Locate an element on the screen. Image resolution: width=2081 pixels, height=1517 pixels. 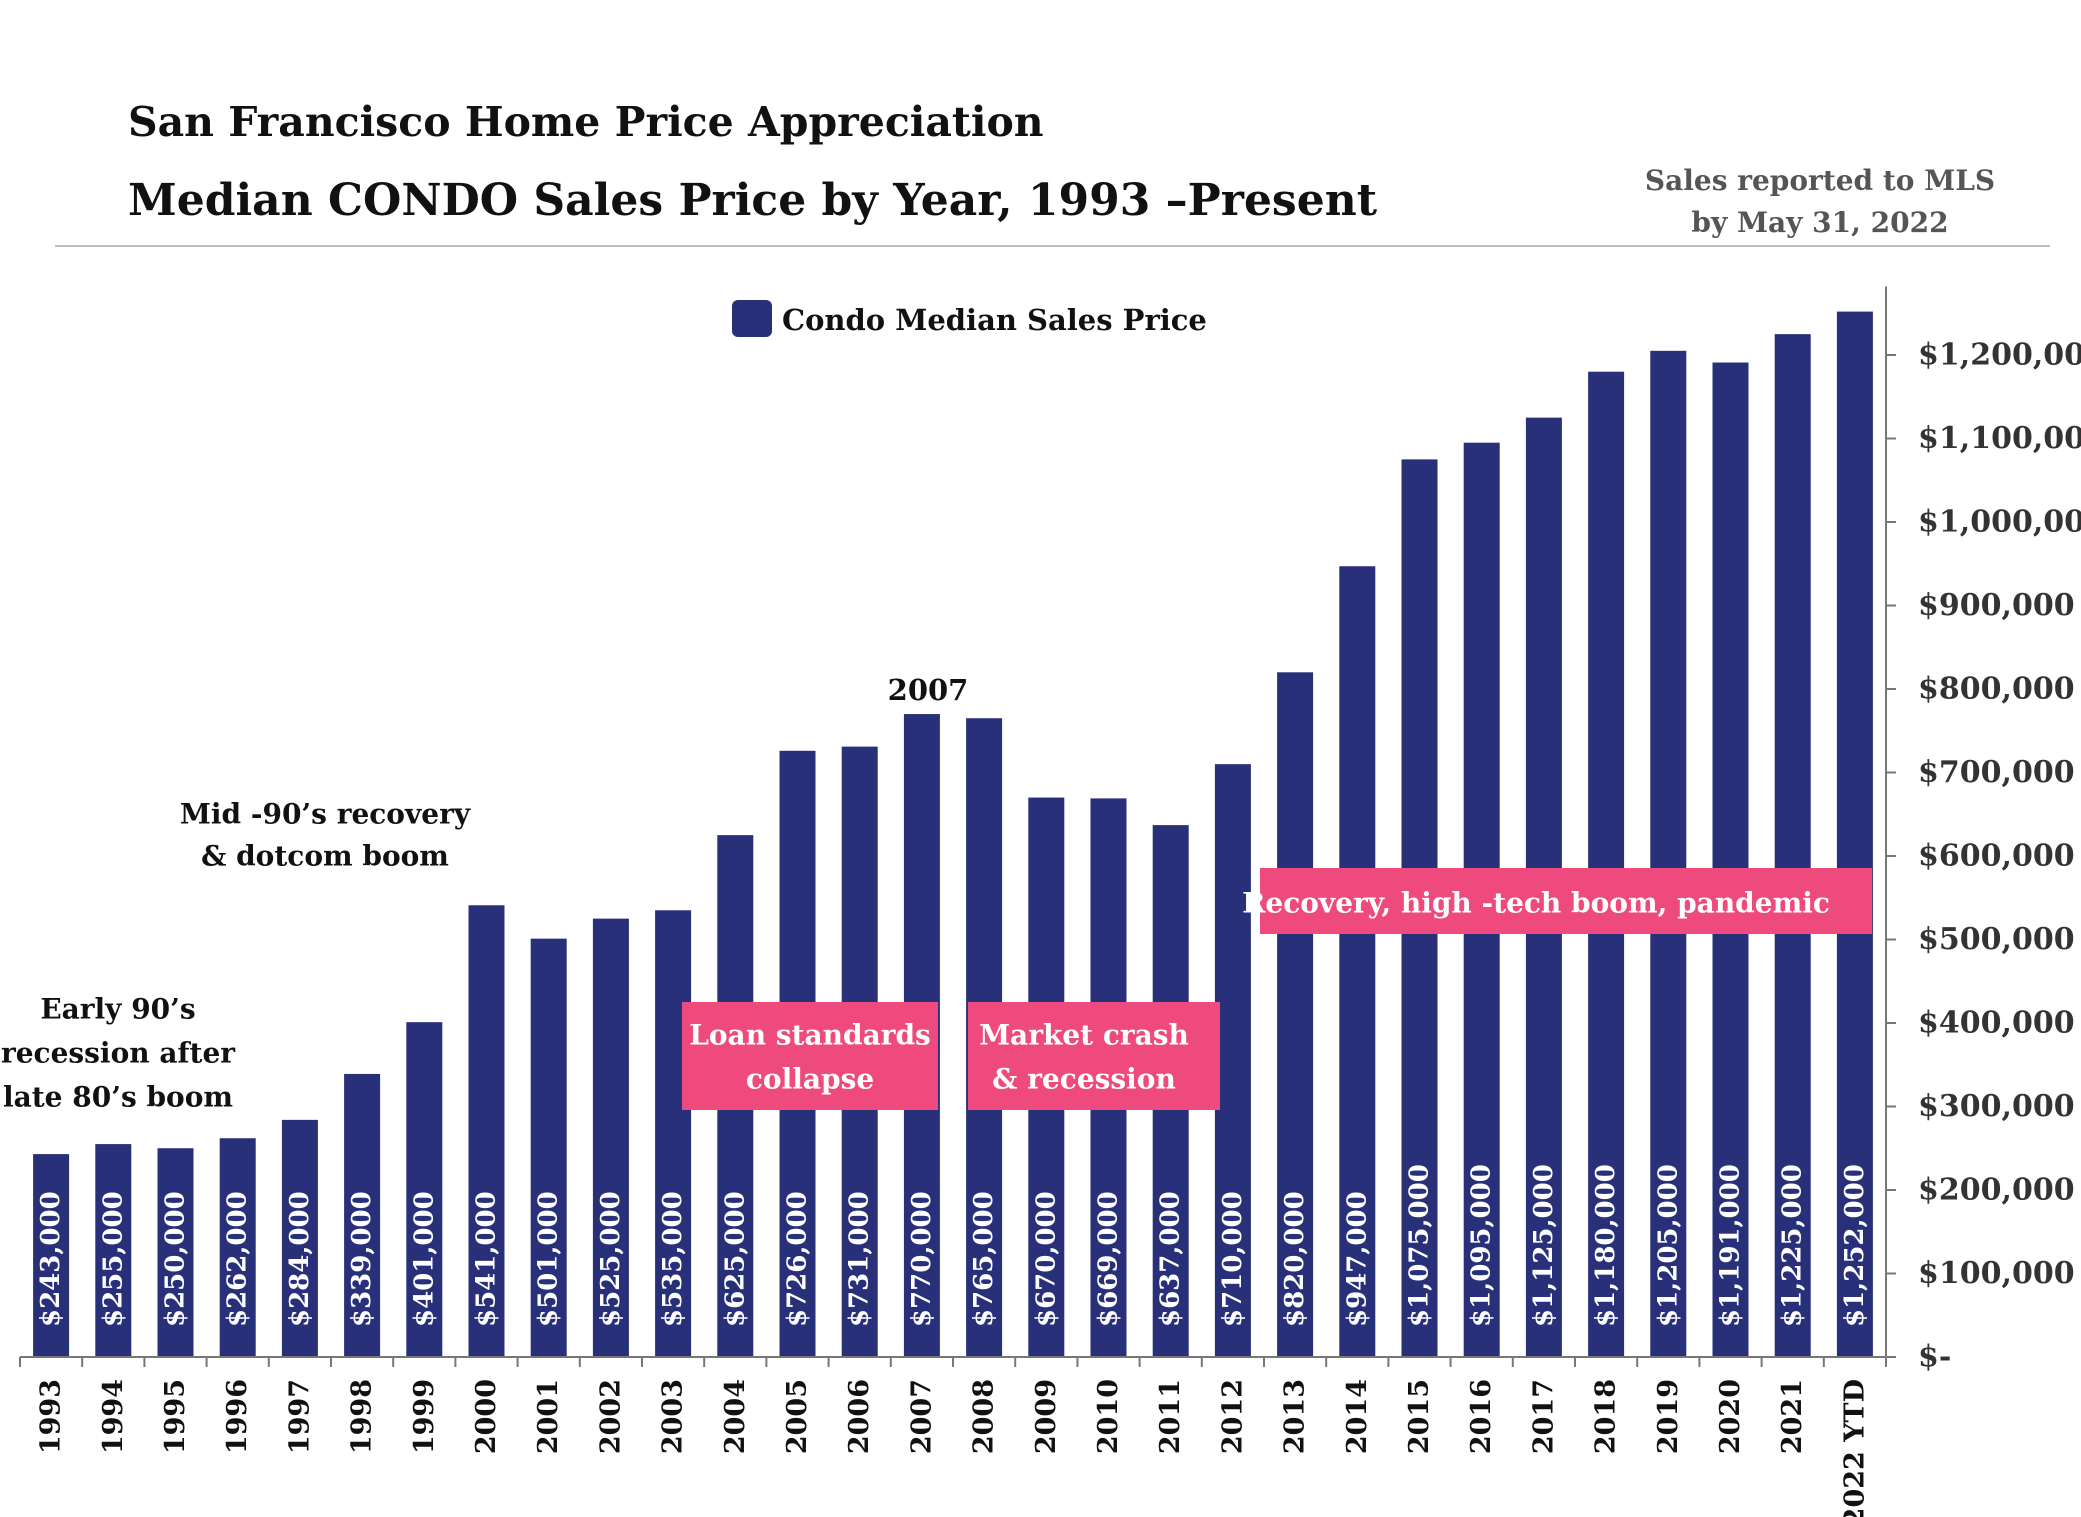
bar-2018 is located at coordinates (1606, 864).